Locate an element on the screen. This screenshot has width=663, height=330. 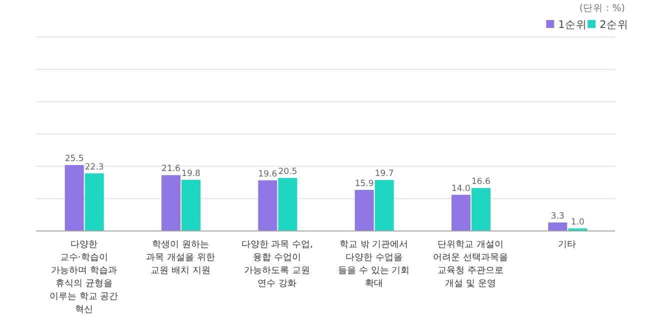
x-tick-label: 기타 is located at coordinates (567, 245).